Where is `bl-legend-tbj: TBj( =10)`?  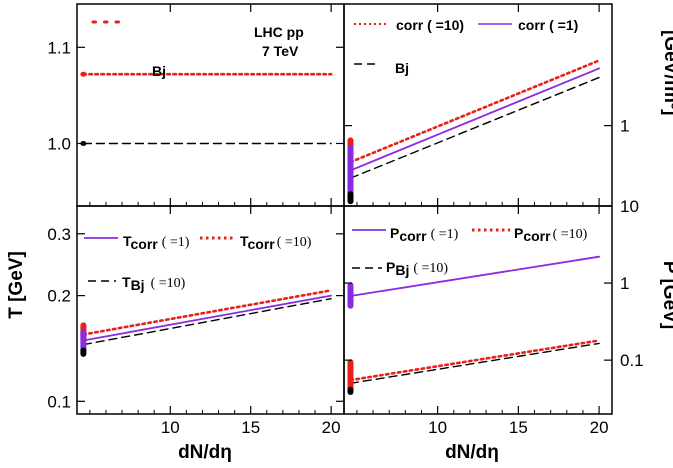
bl-legend-tbj: TBj( =10) is located at coordinates (154, 283).